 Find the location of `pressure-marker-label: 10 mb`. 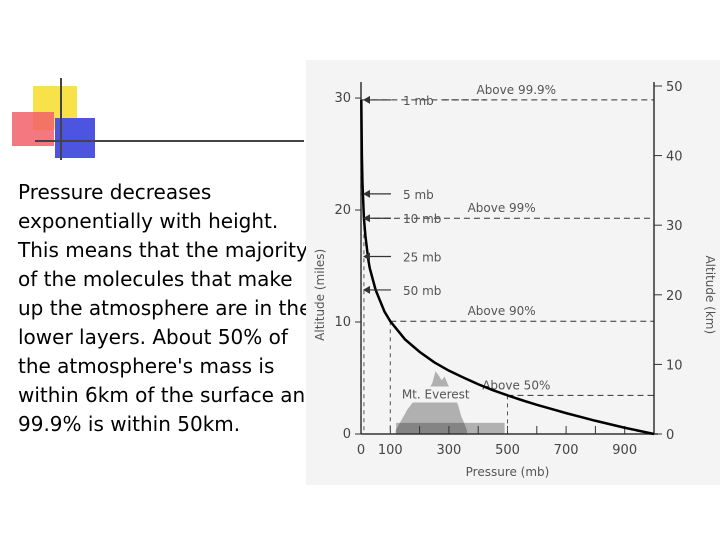

pressure-marker-label: 10 mb is located at coordinates (422, 219).